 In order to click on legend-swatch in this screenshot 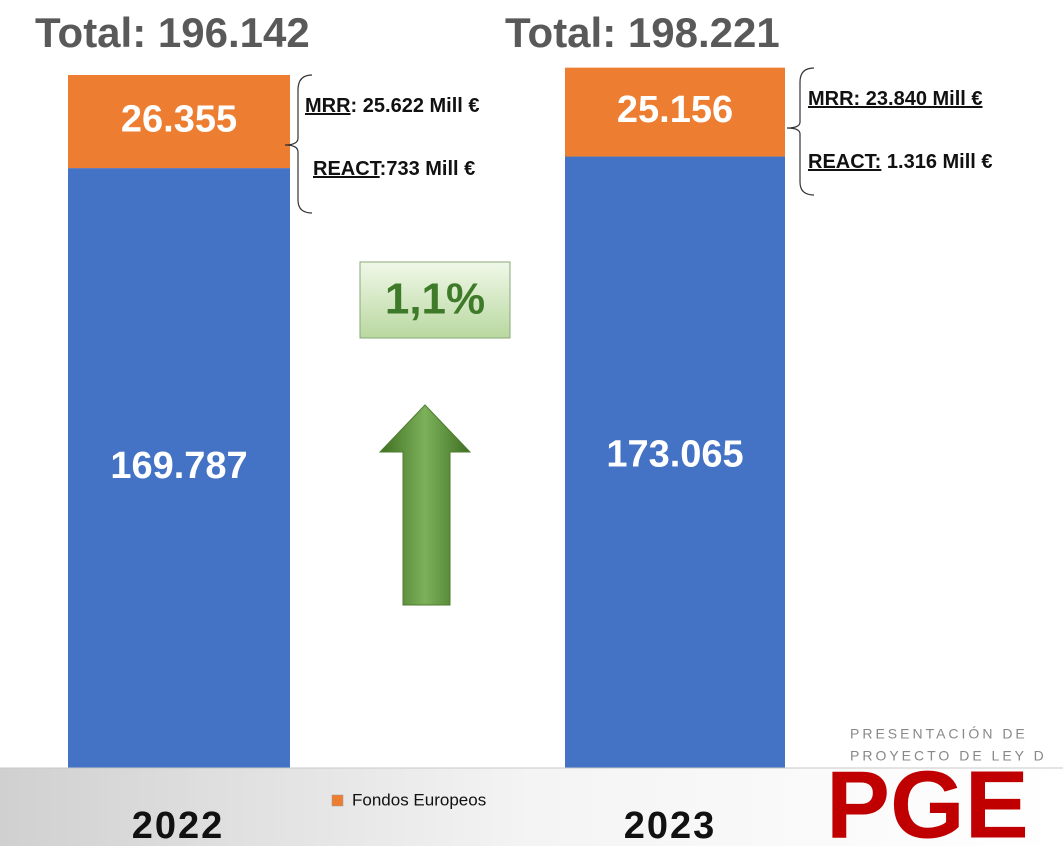, I will do `click(337, 800)`.